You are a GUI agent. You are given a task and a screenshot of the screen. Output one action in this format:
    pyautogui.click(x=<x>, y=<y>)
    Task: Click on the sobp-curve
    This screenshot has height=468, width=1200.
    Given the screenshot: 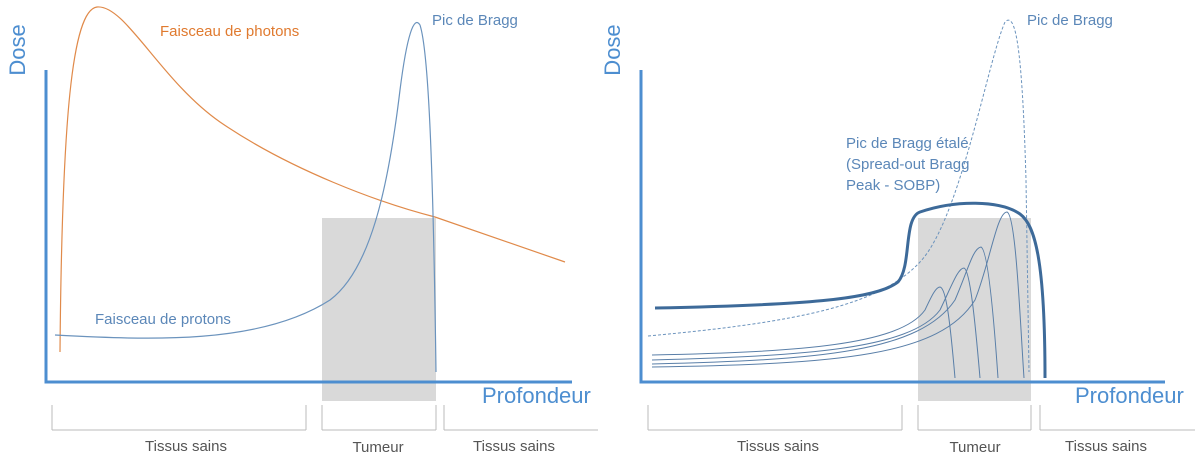 What is the action you would take?
    pyautogui.click(x=850, y=290)
    